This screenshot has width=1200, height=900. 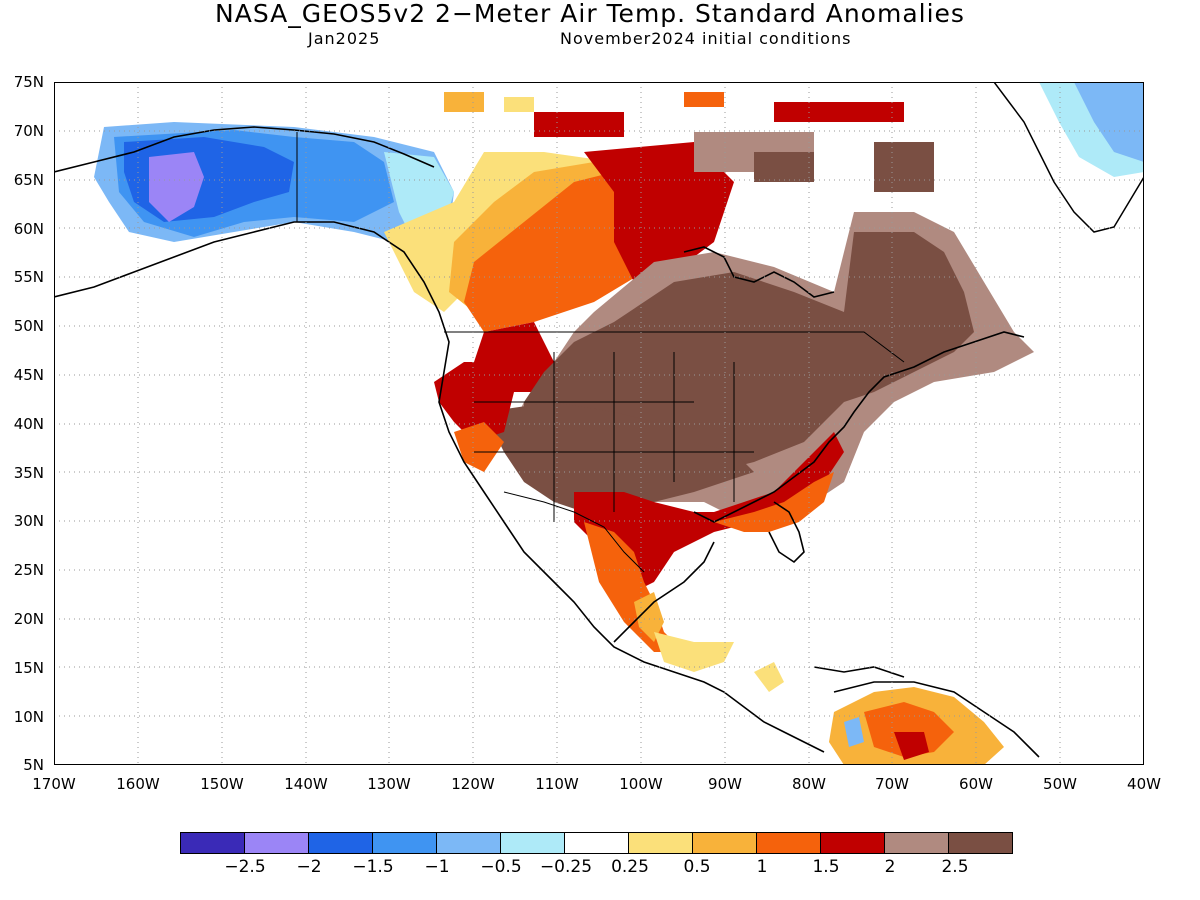 What do you see at coordinates (706, 38) in the screenshot?
I see `initial-conditions-label: November2024 initial conditions` at bounding box center [706, 38].